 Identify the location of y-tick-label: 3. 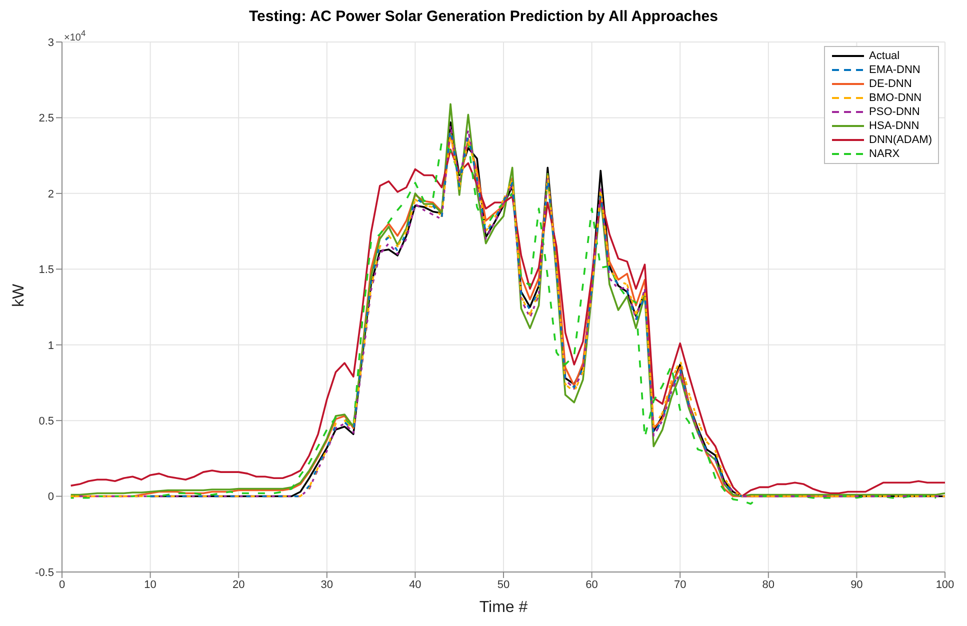
(51, 42).